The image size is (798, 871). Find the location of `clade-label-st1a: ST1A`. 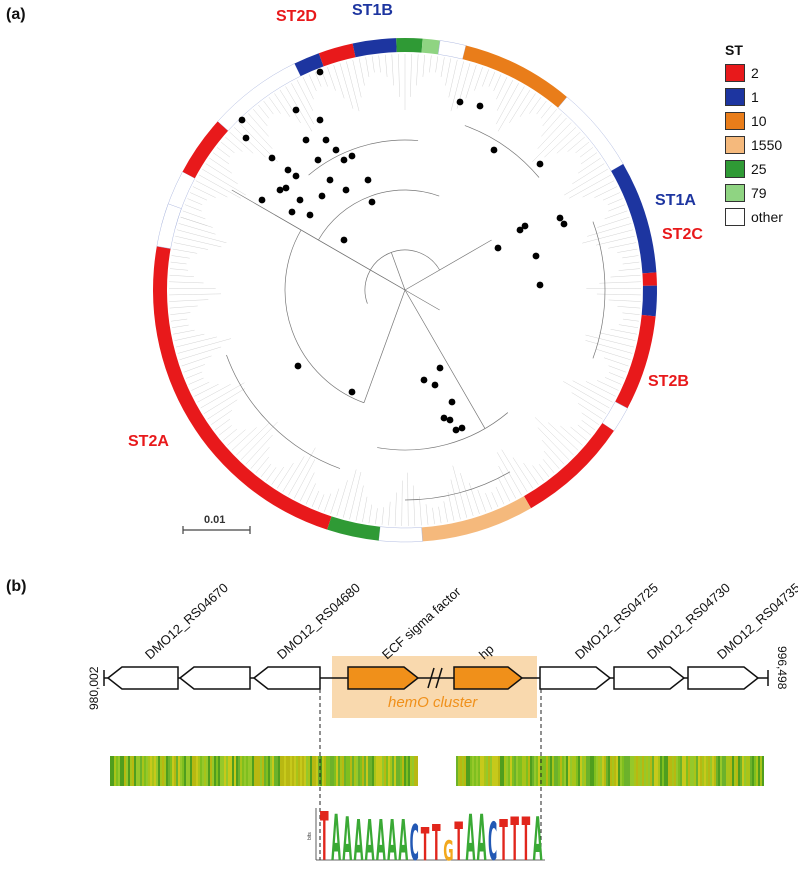

clade-label-st1a: ST1A is located at coordinates (675, 200).